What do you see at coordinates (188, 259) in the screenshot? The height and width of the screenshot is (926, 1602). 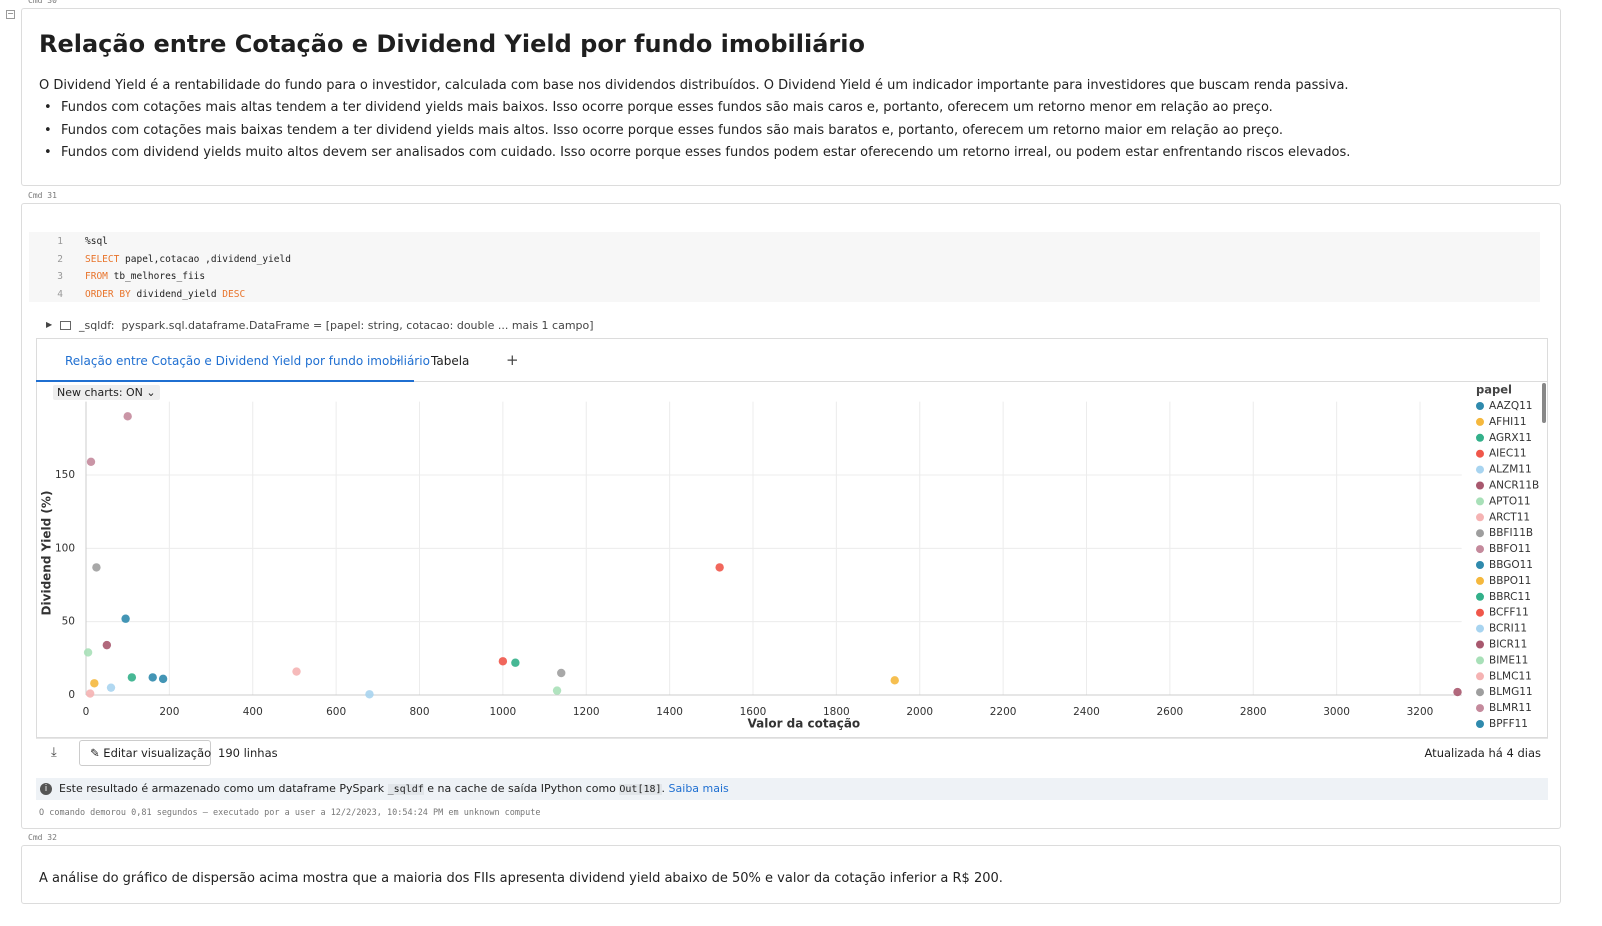 I see `code-line: SELECT papel,cotacao ,dividend_yield` at bounding box center [188, 259].